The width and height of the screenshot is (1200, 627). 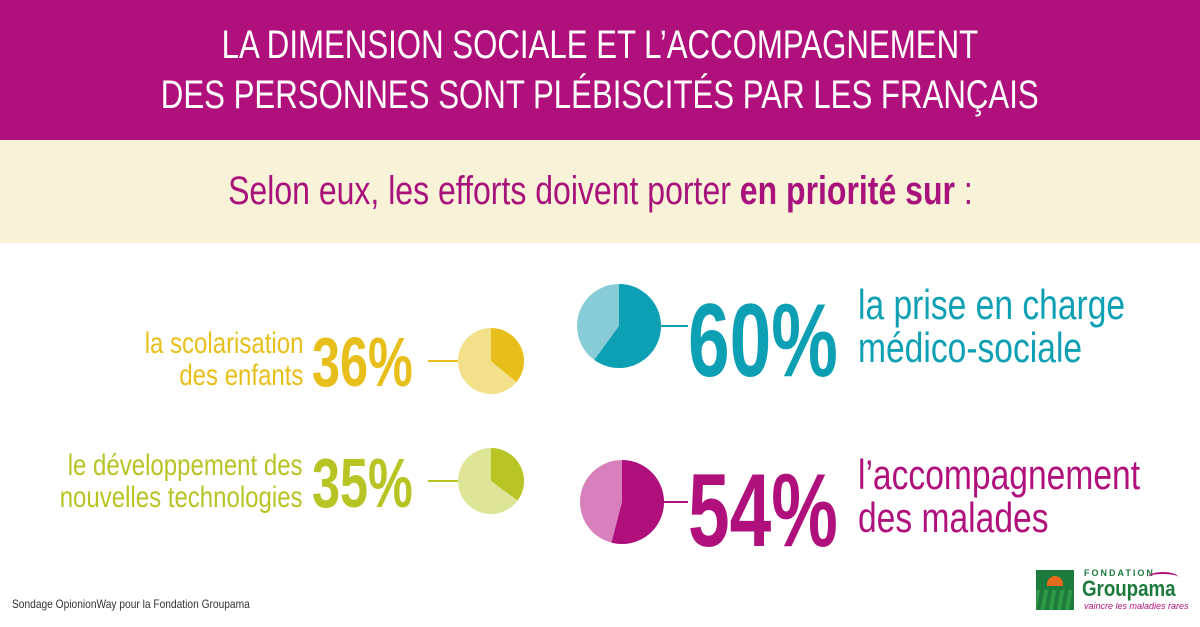 I want to click on label-scolarisation-line-1: la scolarisation, so click(x=223, y=343).